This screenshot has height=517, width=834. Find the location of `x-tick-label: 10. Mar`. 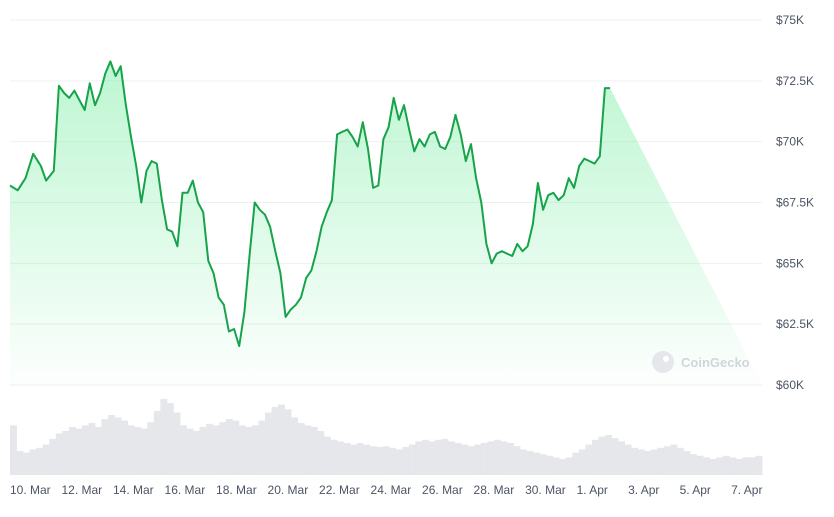

x-tick-label: 10. Mar is located at coordinates (30, 490).